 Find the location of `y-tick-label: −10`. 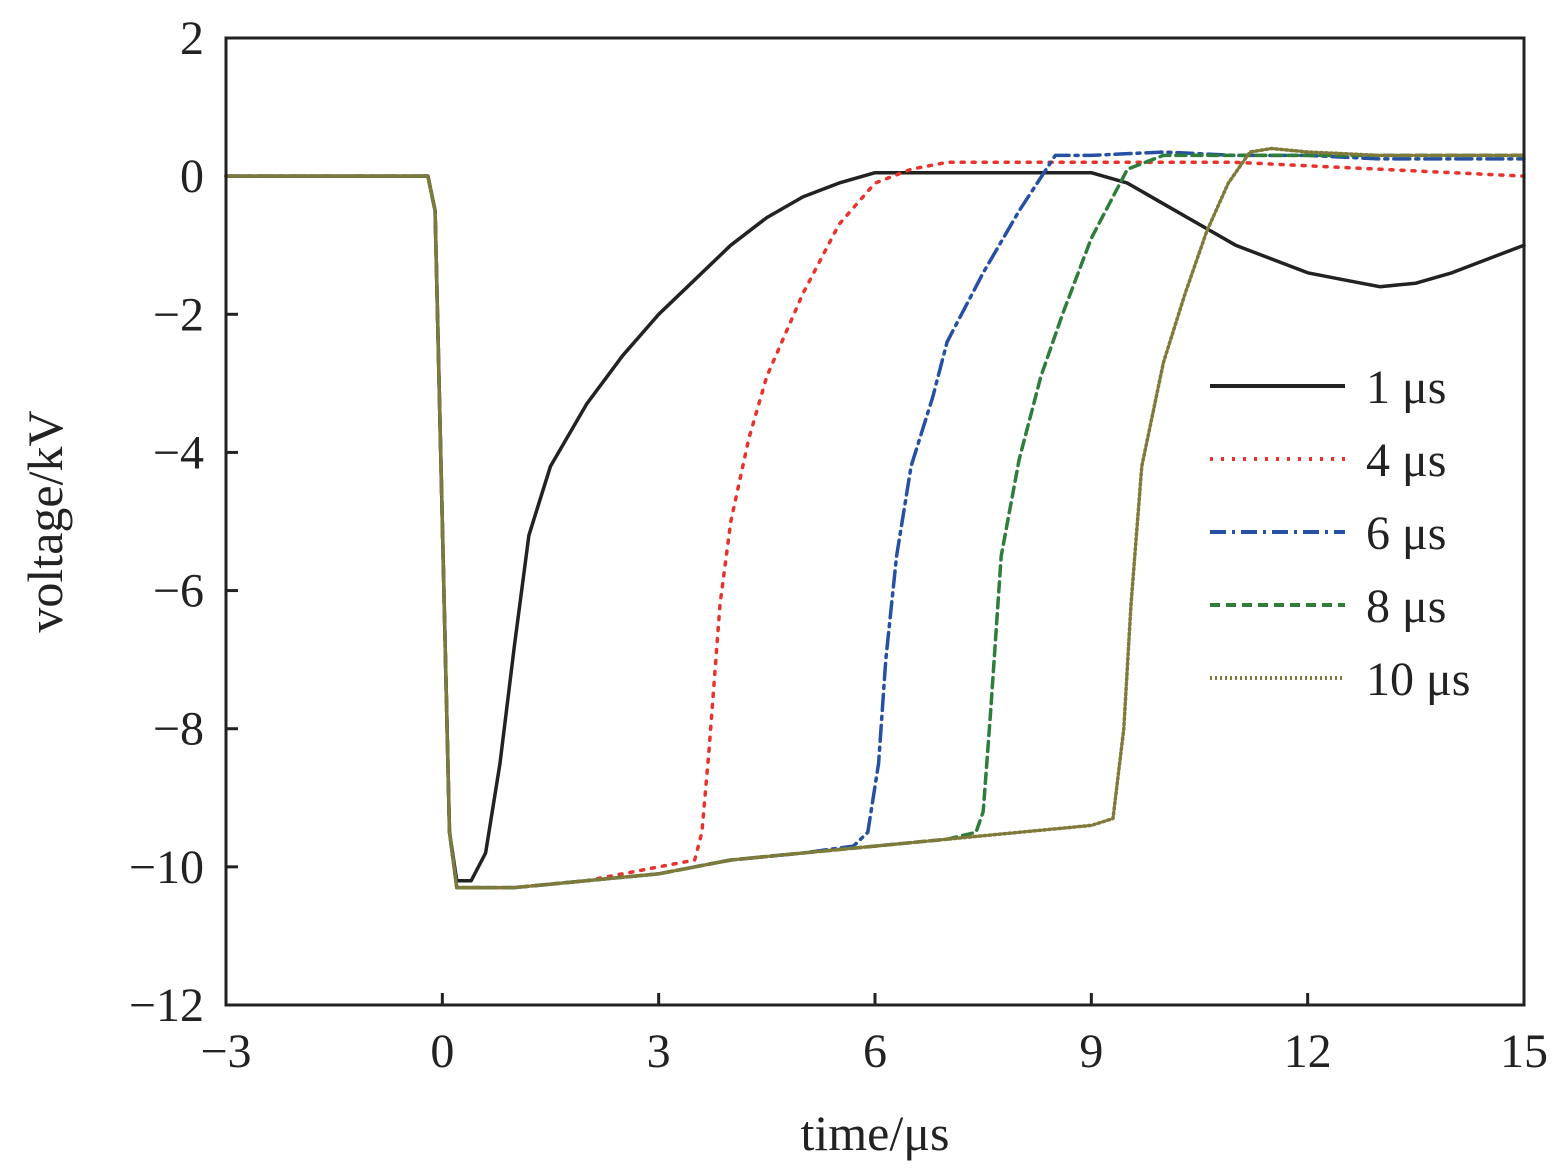

y-tick-label: −10 is located at coordinates (166, 867).